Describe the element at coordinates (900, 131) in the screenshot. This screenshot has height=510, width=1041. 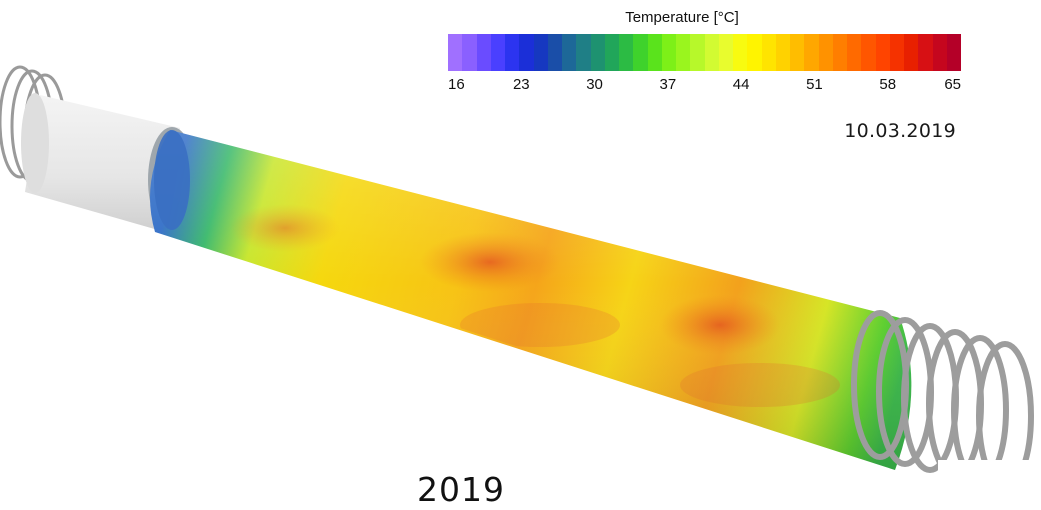
I see `date-label: 10.03.2019` at that location.